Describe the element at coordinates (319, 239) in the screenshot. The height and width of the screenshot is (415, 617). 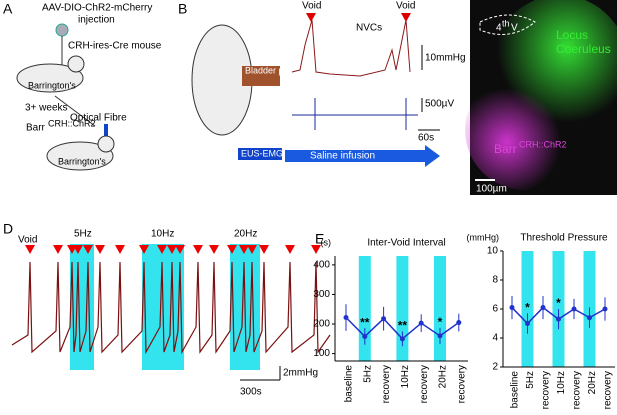
I see `panel-label: E` at that location.